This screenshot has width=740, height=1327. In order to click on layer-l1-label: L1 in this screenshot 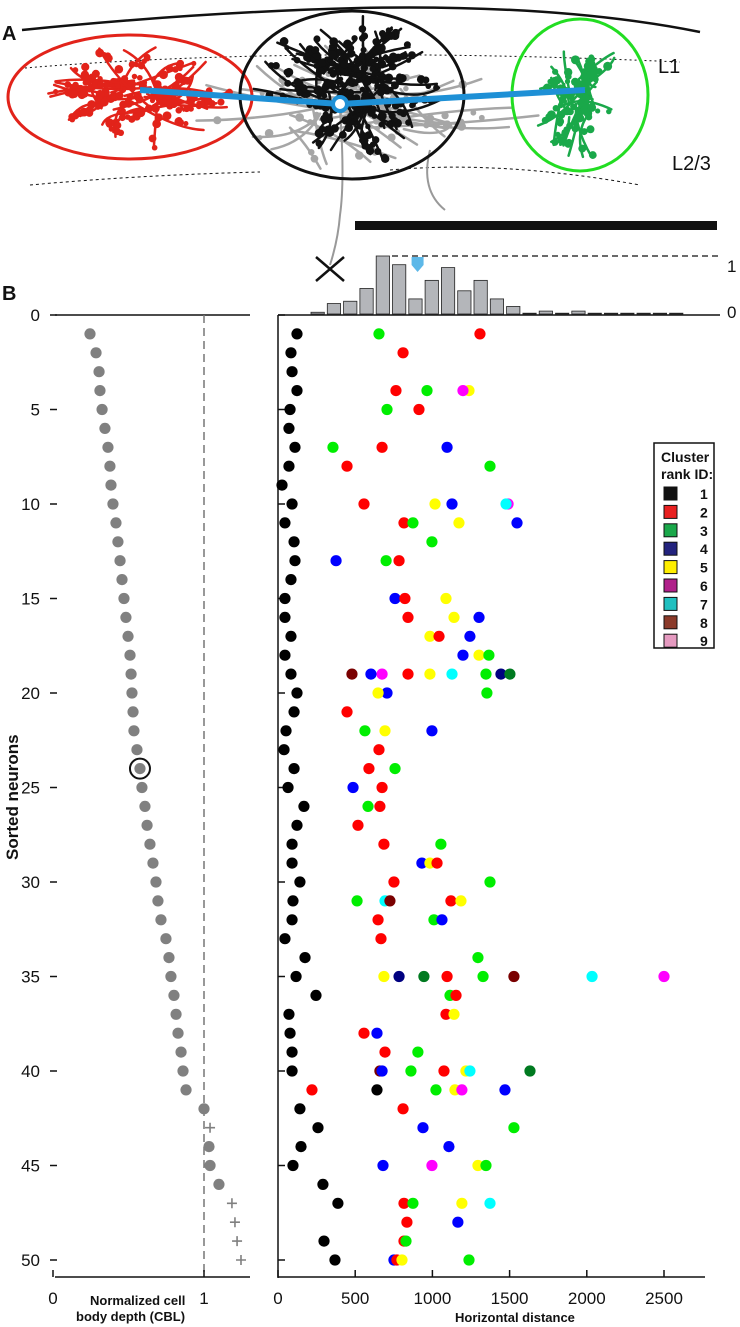, I will do `click(669, 67)`.